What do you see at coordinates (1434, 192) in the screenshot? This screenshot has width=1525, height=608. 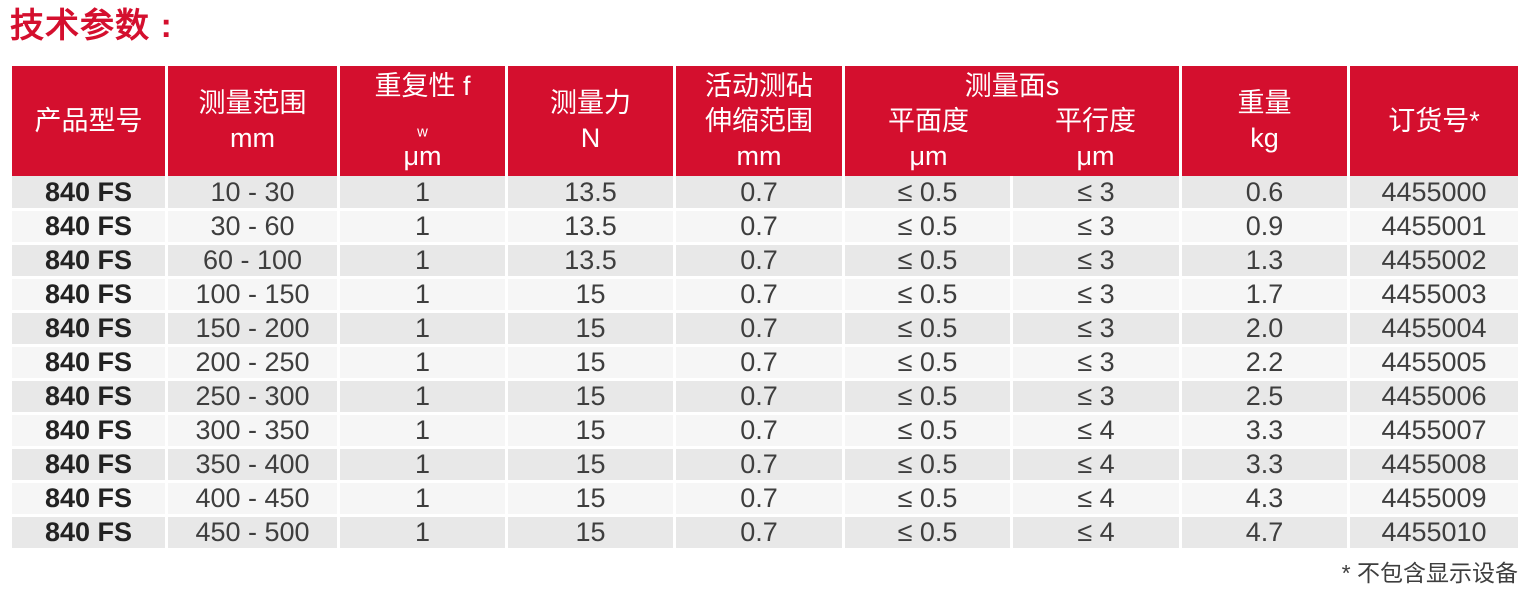 I see `cell-order-number: 4455000` at bounding box center [1434, 192].